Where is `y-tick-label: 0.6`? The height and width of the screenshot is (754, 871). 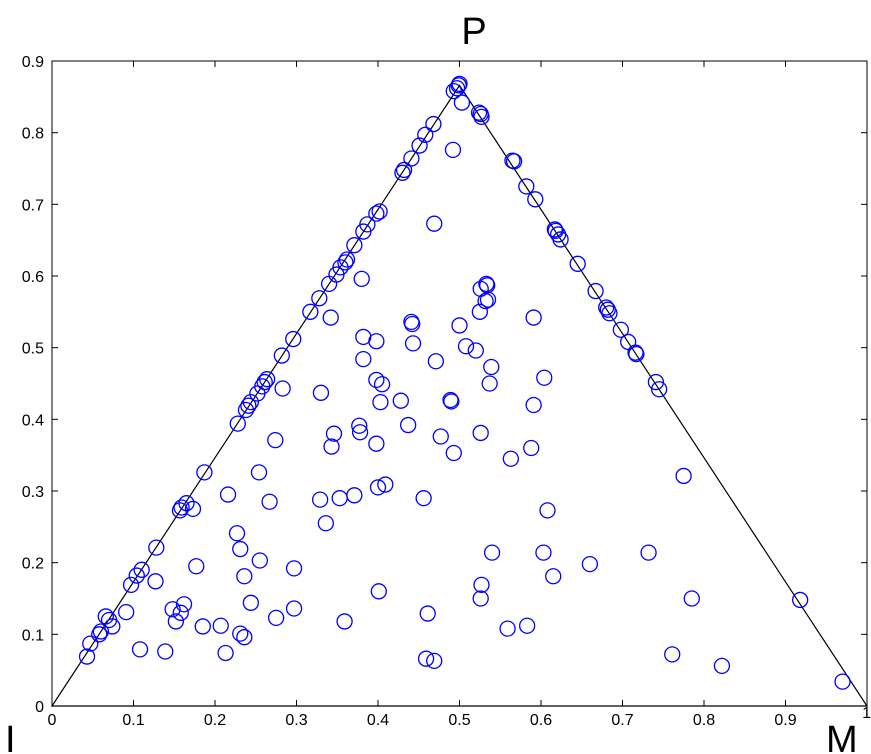
y-tick-label: 0.6 is located at coordinates (33, 277).